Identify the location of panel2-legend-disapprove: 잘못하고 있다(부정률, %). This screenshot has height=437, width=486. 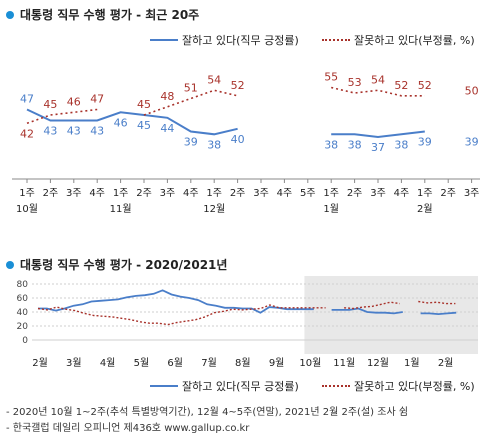
(398, 386).